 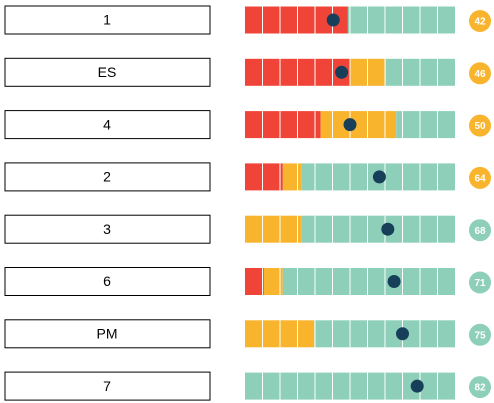 I want to click on row-label: 7, so click(x=107, y=386).